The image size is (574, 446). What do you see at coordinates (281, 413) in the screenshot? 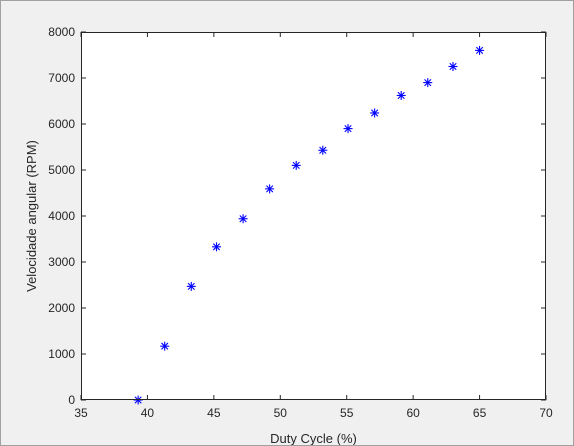
I see `x-tick-label: 50` at bounding box center [281, 413].